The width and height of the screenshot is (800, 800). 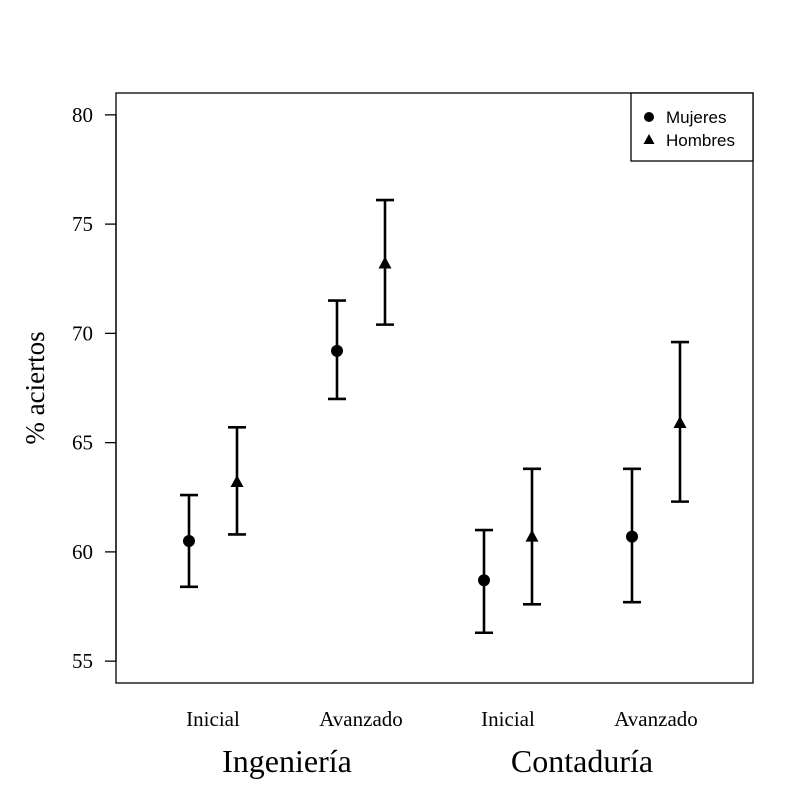 What do you see at coordinates (35, 387) in the screenshot?
I see `y-axis-label: % aciertos` at bounding box center [35, 387].